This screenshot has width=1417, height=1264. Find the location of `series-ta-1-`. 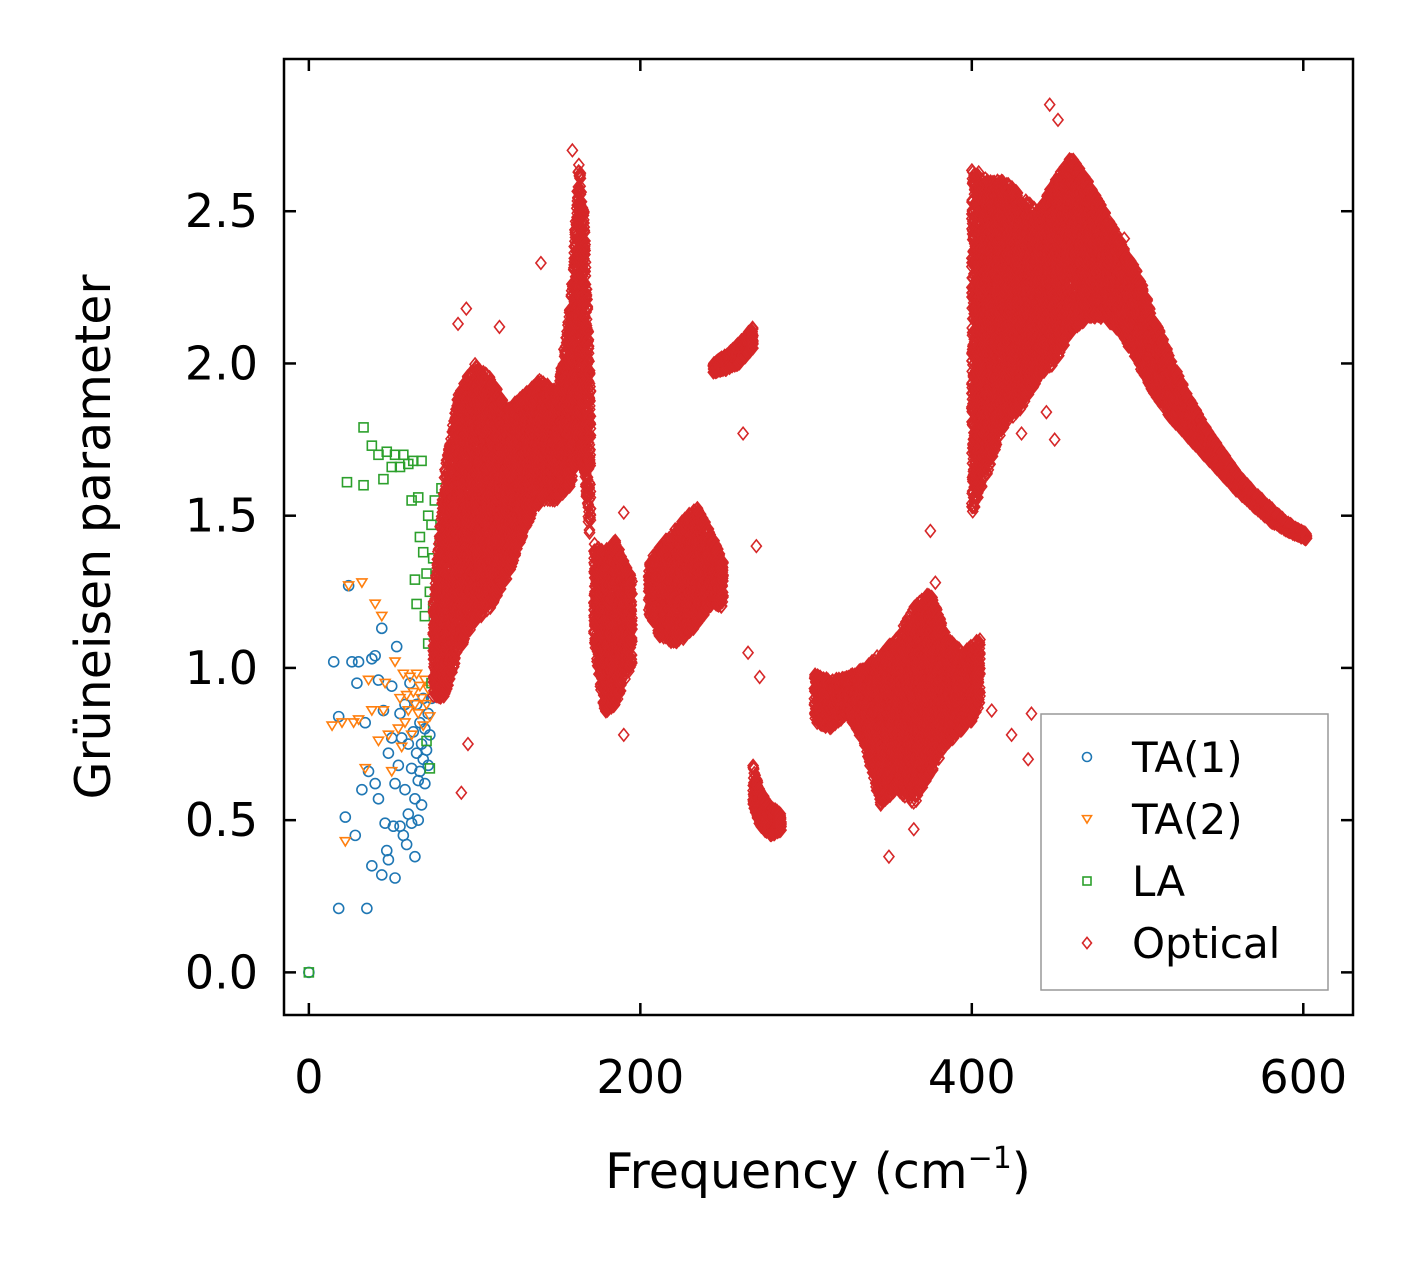

series-ta-1- is located at coordinates (370, 779).